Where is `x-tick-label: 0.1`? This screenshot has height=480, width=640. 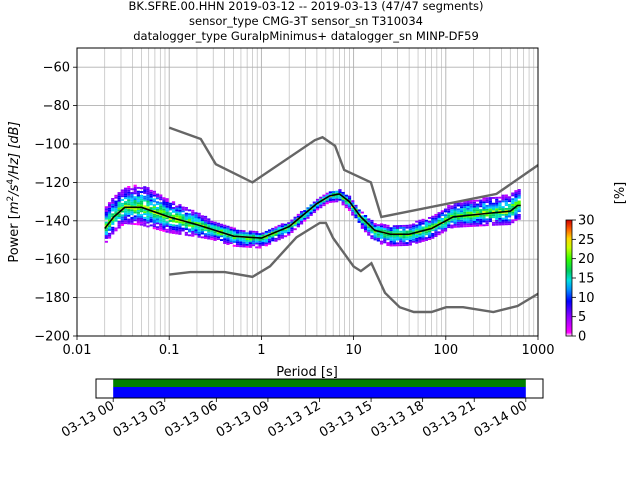 x-tick-label: 0.1 is located at coordinates (169, 350).